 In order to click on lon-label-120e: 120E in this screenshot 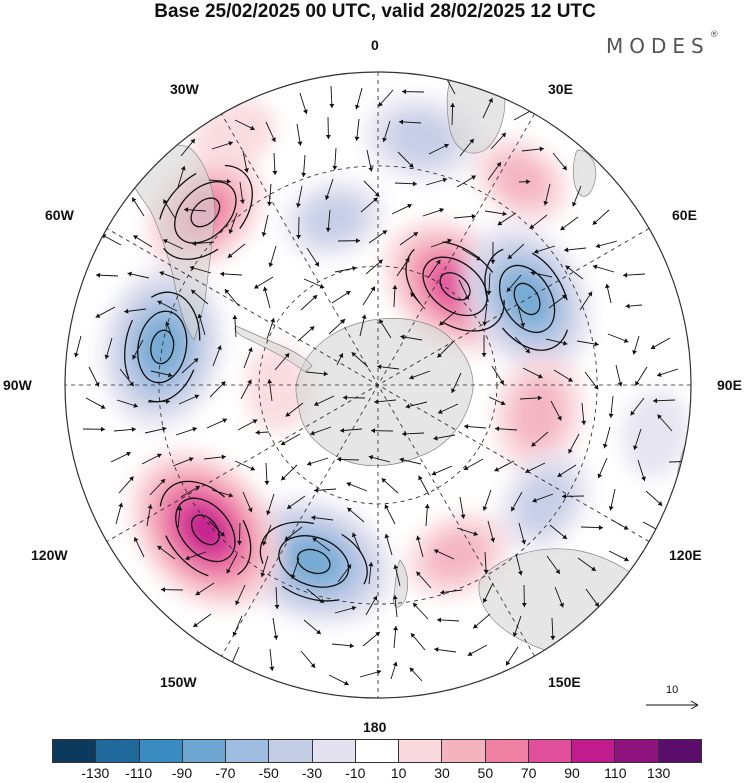, I will do `click(685, 555)`.